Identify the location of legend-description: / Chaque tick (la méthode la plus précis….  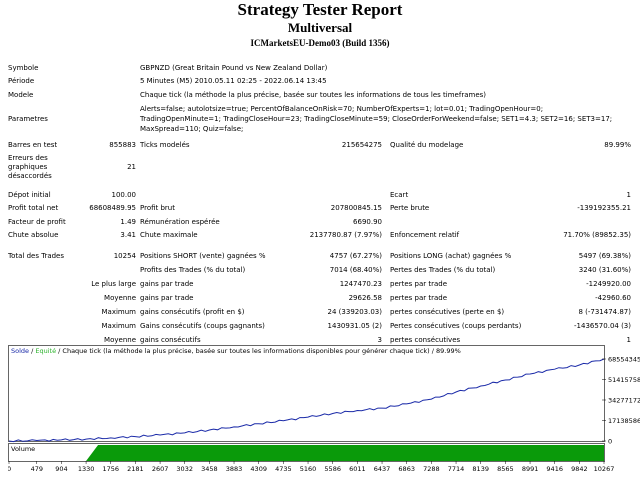
(258, 351).